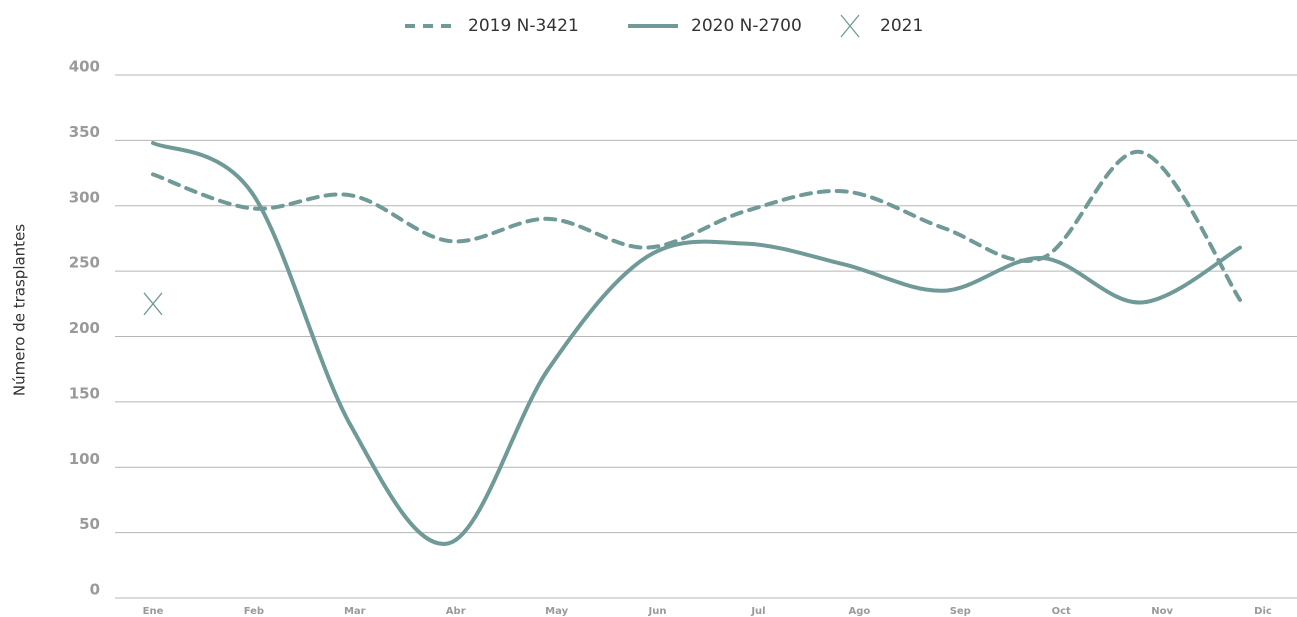 This screenshot has width=1297, height=617. What do you see at coordinates (859, 611) in the screenshot?
I see `x-tick-label: Ago` at bounding box center [859, 611].